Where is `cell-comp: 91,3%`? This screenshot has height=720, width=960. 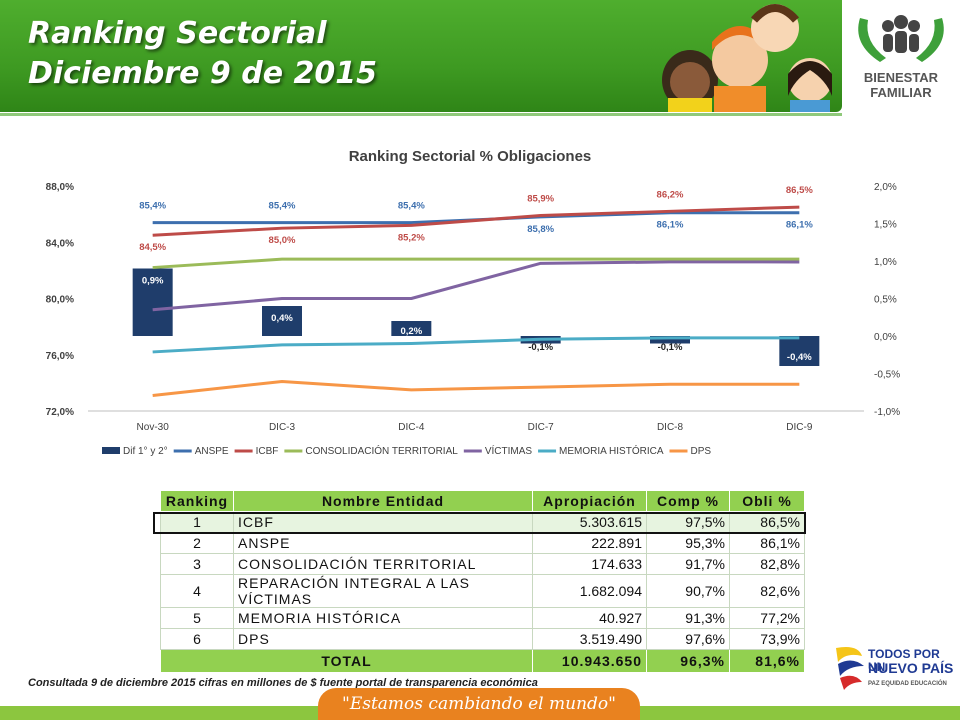
cell-comp: 91,3% is located at coordinates (688, 618).